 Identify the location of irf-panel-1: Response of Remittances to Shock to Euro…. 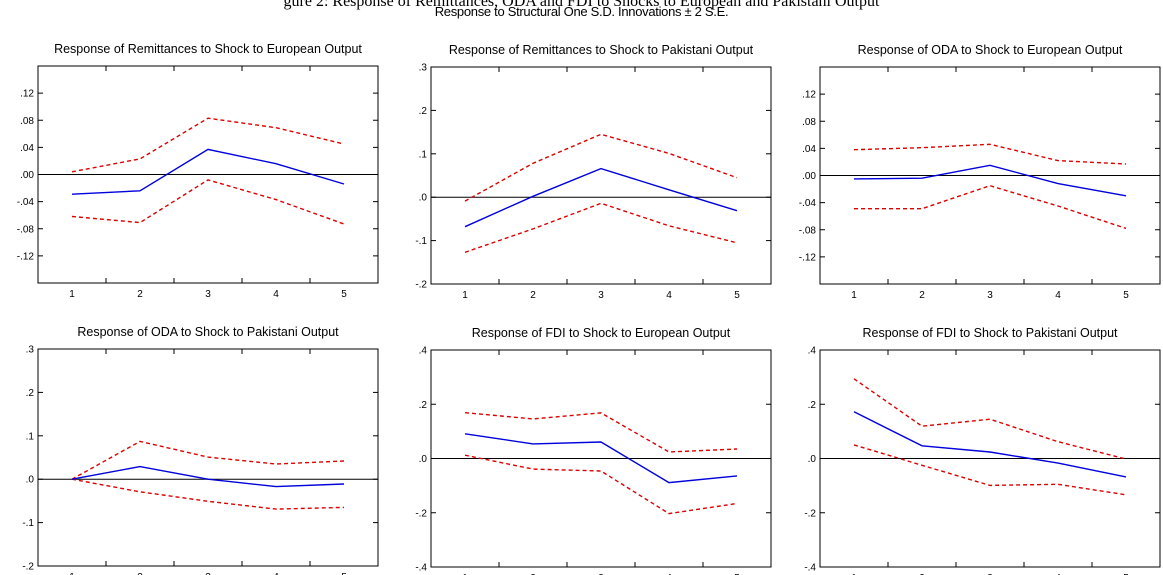
(198, 171).